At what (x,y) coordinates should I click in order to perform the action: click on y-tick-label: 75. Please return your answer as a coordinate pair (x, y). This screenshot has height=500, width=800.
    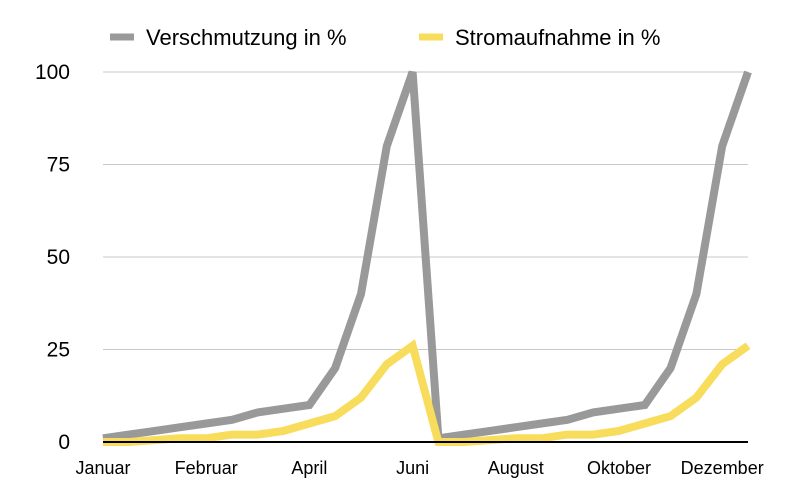
    Looking at the image, I should click on (58, 165).